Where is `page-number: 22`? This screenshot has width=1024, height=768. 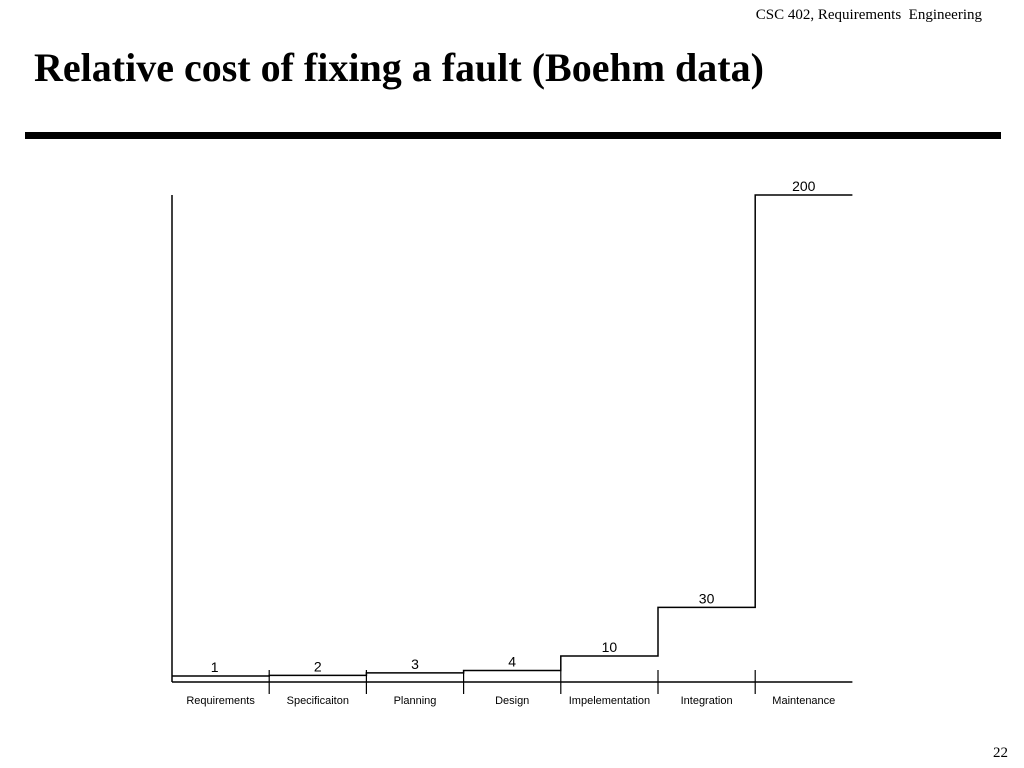 page-number: 22 is located at coordinates (1000, 753).